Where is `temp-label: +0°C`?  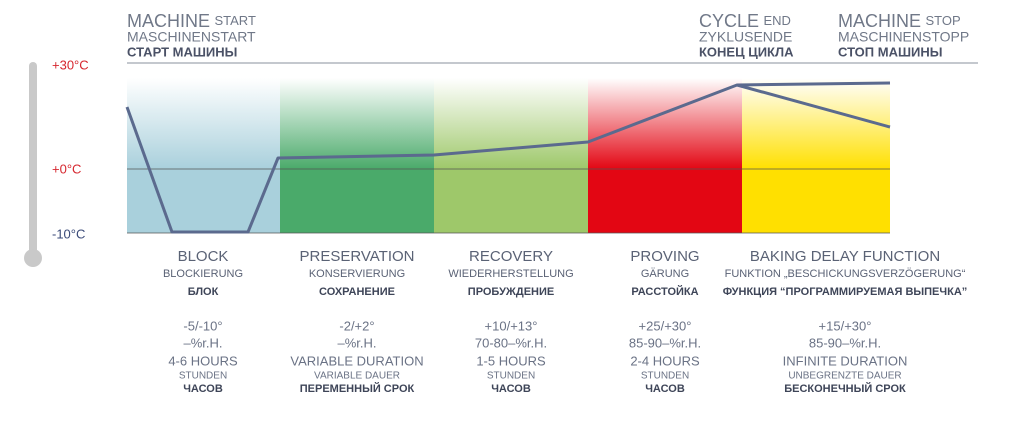 temp-label: +0°C is located at coordinates (66, 168).